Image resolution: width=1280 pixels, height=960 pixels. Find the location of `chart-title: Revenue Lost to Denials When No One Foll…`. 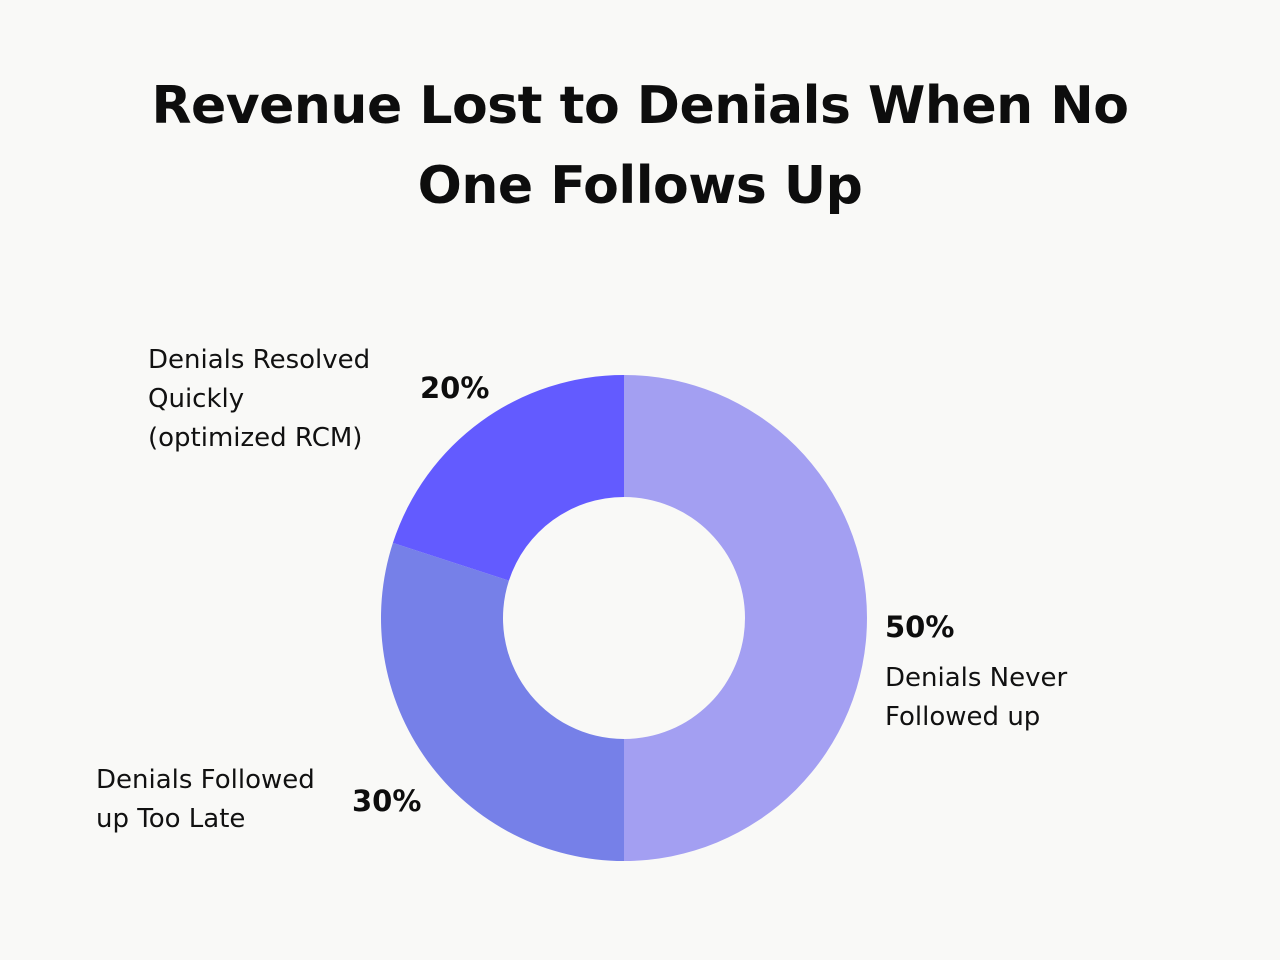

chart-title: Revenue Lost to Denials When No One Foll… is located at coordinates (640, 146).